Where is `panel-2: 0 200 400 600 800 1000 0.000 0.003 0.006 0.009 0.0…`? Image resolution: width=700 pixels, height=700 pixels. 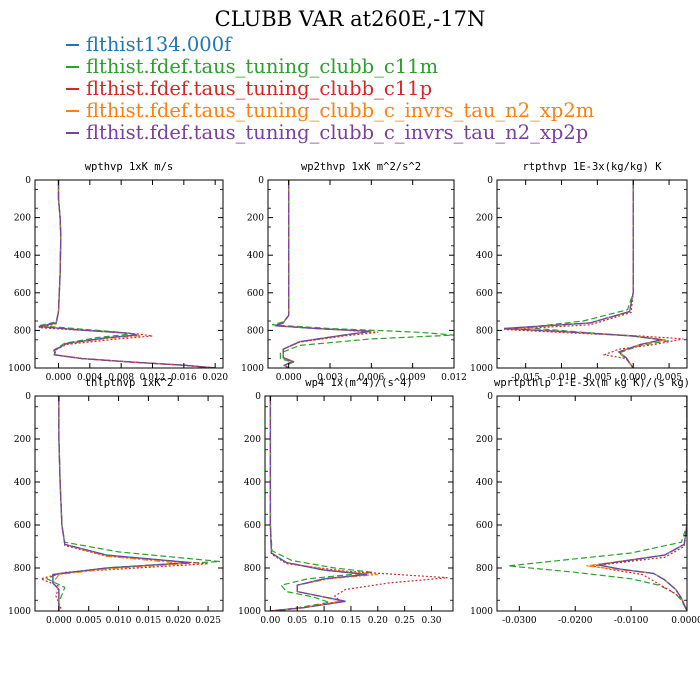
panel-2: 0 200 400 600 800 1000 0.000 0.003 0.006 0.009 0.0… is located at coordinates (354, 272).